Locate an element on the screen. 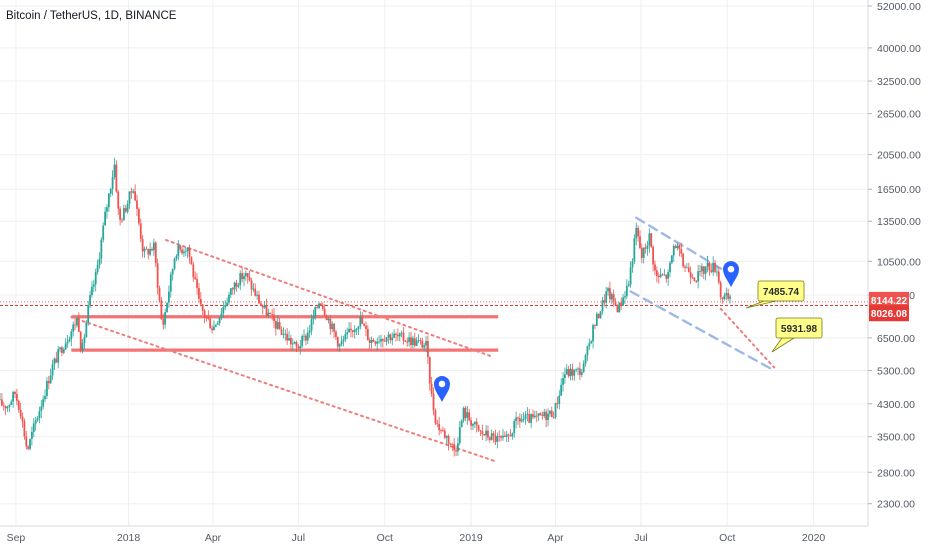 The height and width of the screenshot is (550, 932). price-tick-label: 2800.00 is located at coordinates (896, 473).